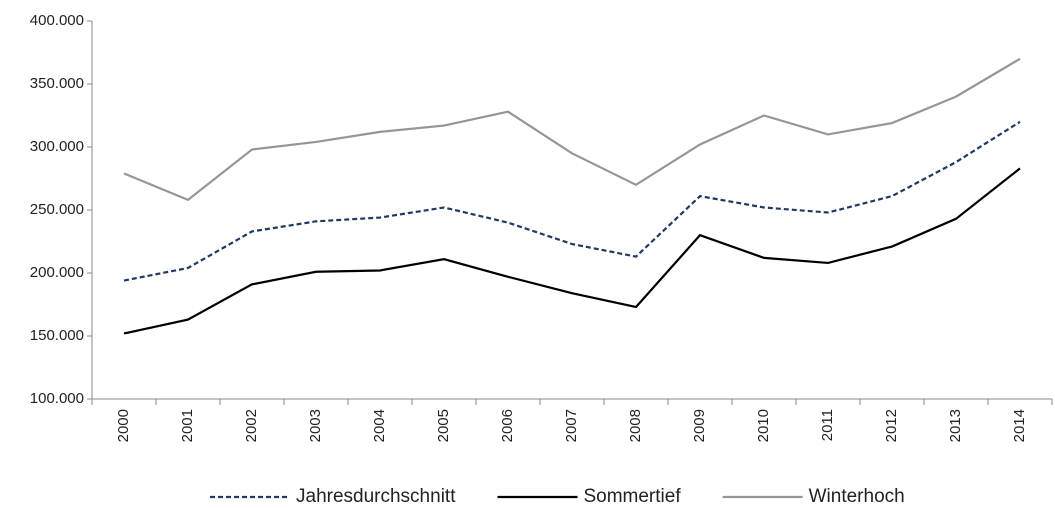 Image resolution: width=1055 pixels, height=508 pixels. What do you see at coordinates (1019, 425) in the screenshot?
I see `x-tick-label: 2014` at bounding box center [1019, 425].